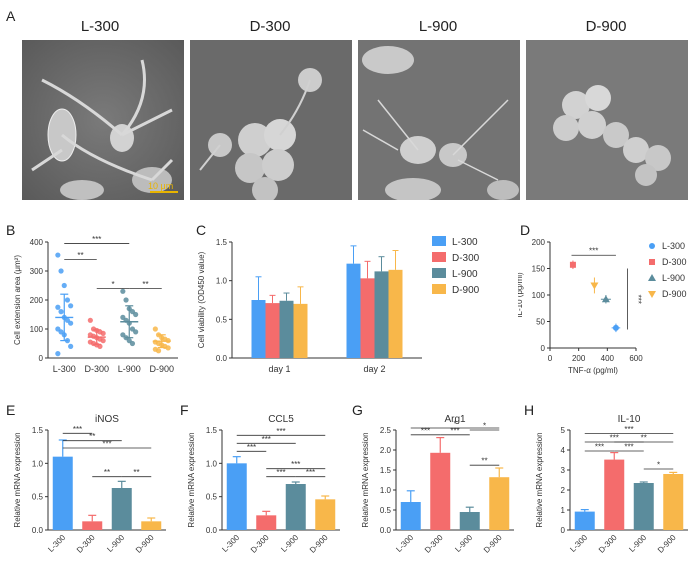 The width and height of the screenshot is (700, 564). Describe the element at coordinates (593, 370) in the screenshot. I see `x-axis-label: TNF-α (pg/ml)` at that location.